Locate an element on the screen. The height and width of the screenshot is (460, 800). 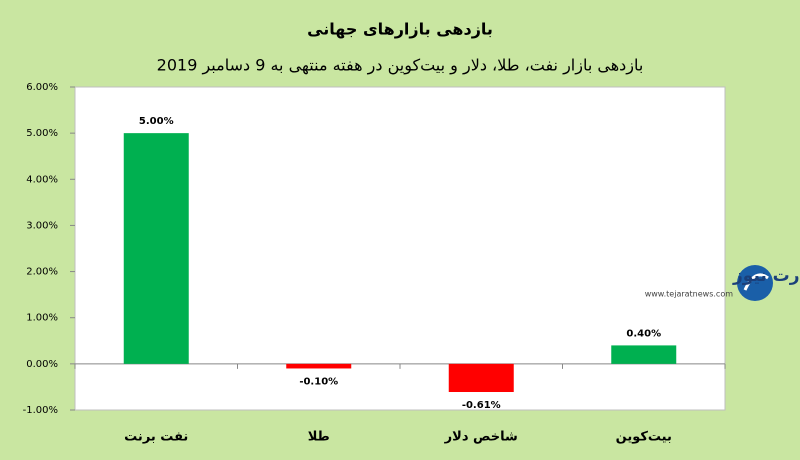
y-tick-label: 1.00% is located at coordinates (42, 318).